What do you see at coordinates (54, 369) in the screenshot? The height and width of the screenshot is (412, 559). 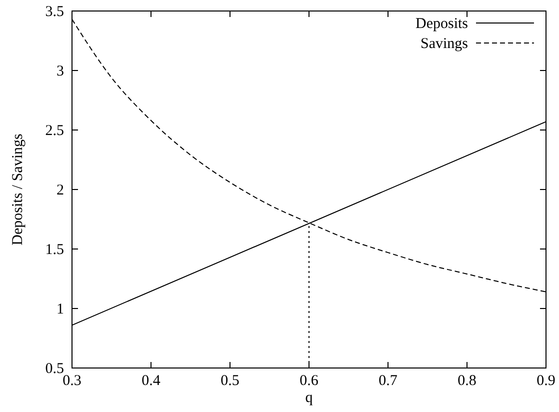 I see `y-tick-label: 0.5` at bounding box center [54, 369].